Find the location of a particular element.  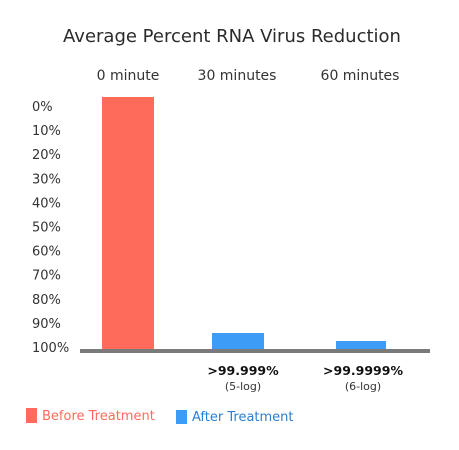

y-tick-label: 50% is located at coordinates (46, 228).